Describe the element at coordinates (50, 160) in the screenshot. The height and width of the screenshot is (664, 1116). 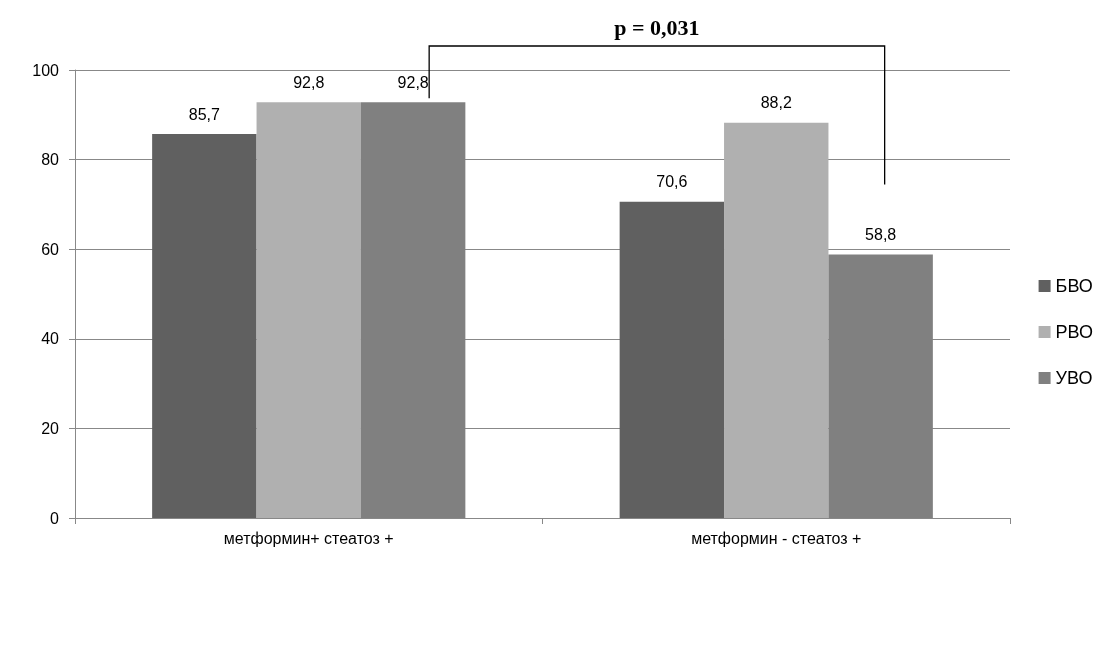
I see `y-tick-label: 80` at that location.